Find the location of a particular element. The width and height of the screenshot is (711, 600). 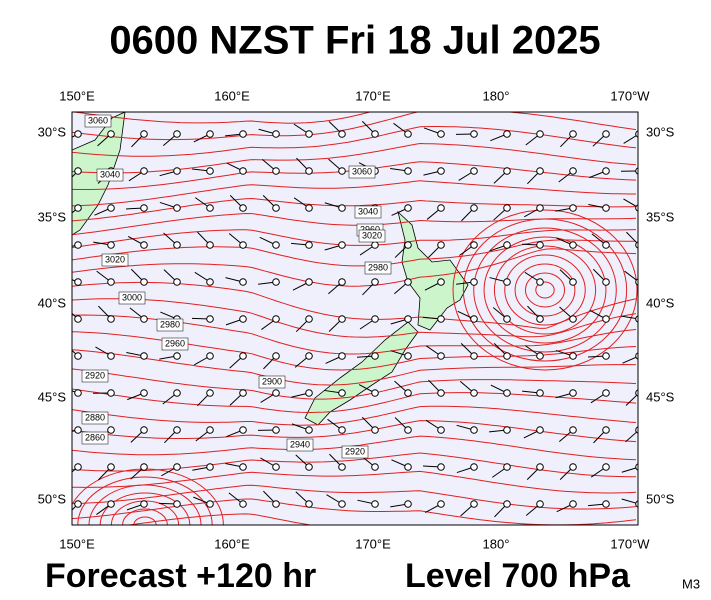

land-north-island is located at coordinates (433, 270).